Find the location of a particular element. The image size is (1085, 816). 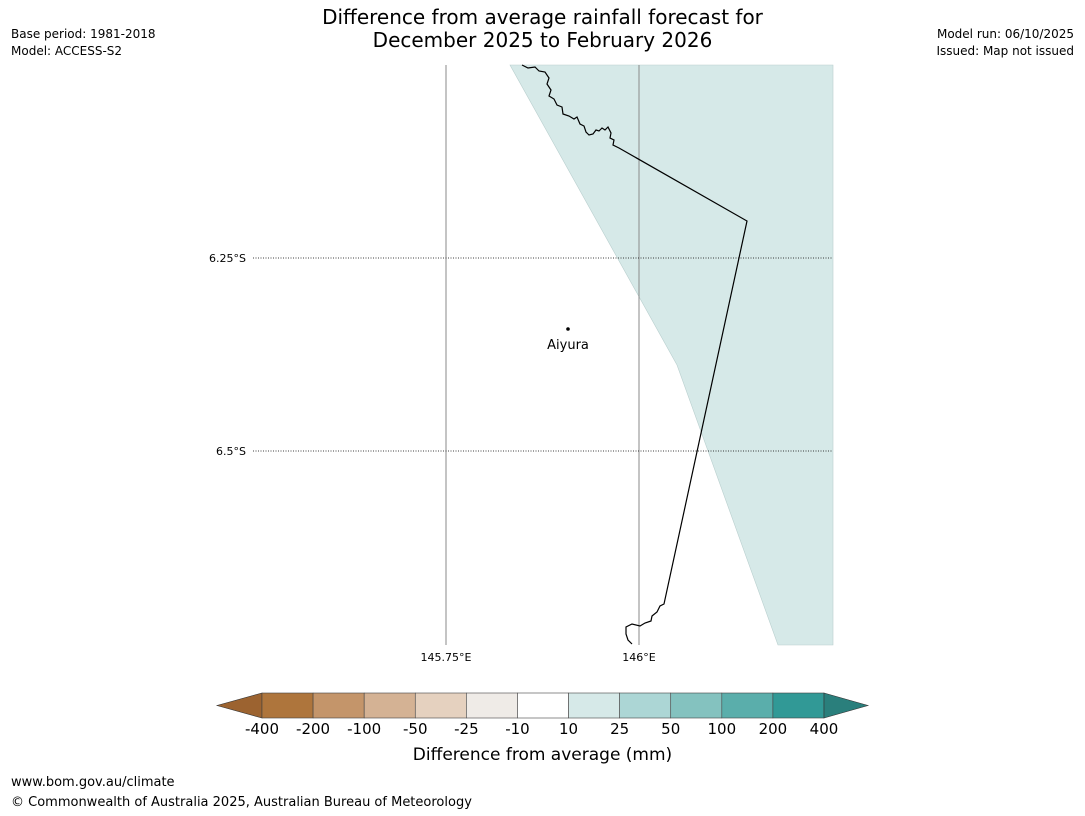

aiyura-marker is located at coordinates (568, 329).